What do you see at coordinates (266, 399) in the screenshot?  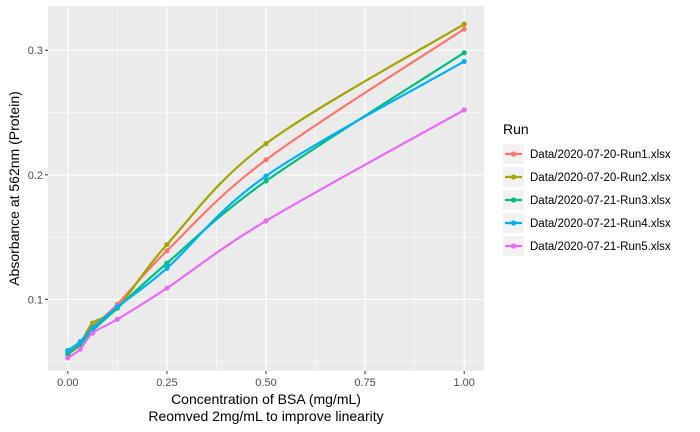 I see `x-axis-title: Concentration of BSA (mg/mL)` at bounding box center [266, 399].